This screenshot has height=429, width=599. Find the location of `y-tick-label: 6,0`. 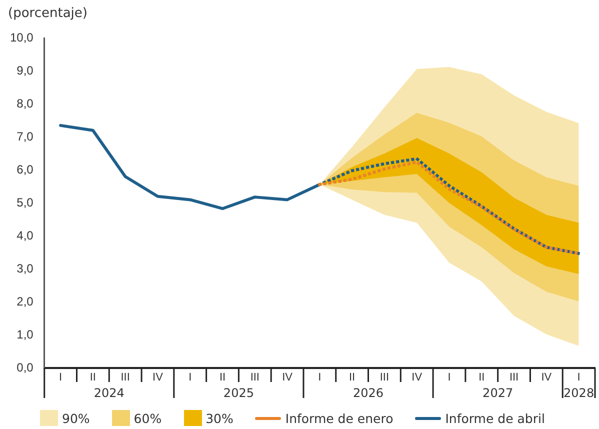

y-tick-label: 6,0 is located at coordinates (25, 169).